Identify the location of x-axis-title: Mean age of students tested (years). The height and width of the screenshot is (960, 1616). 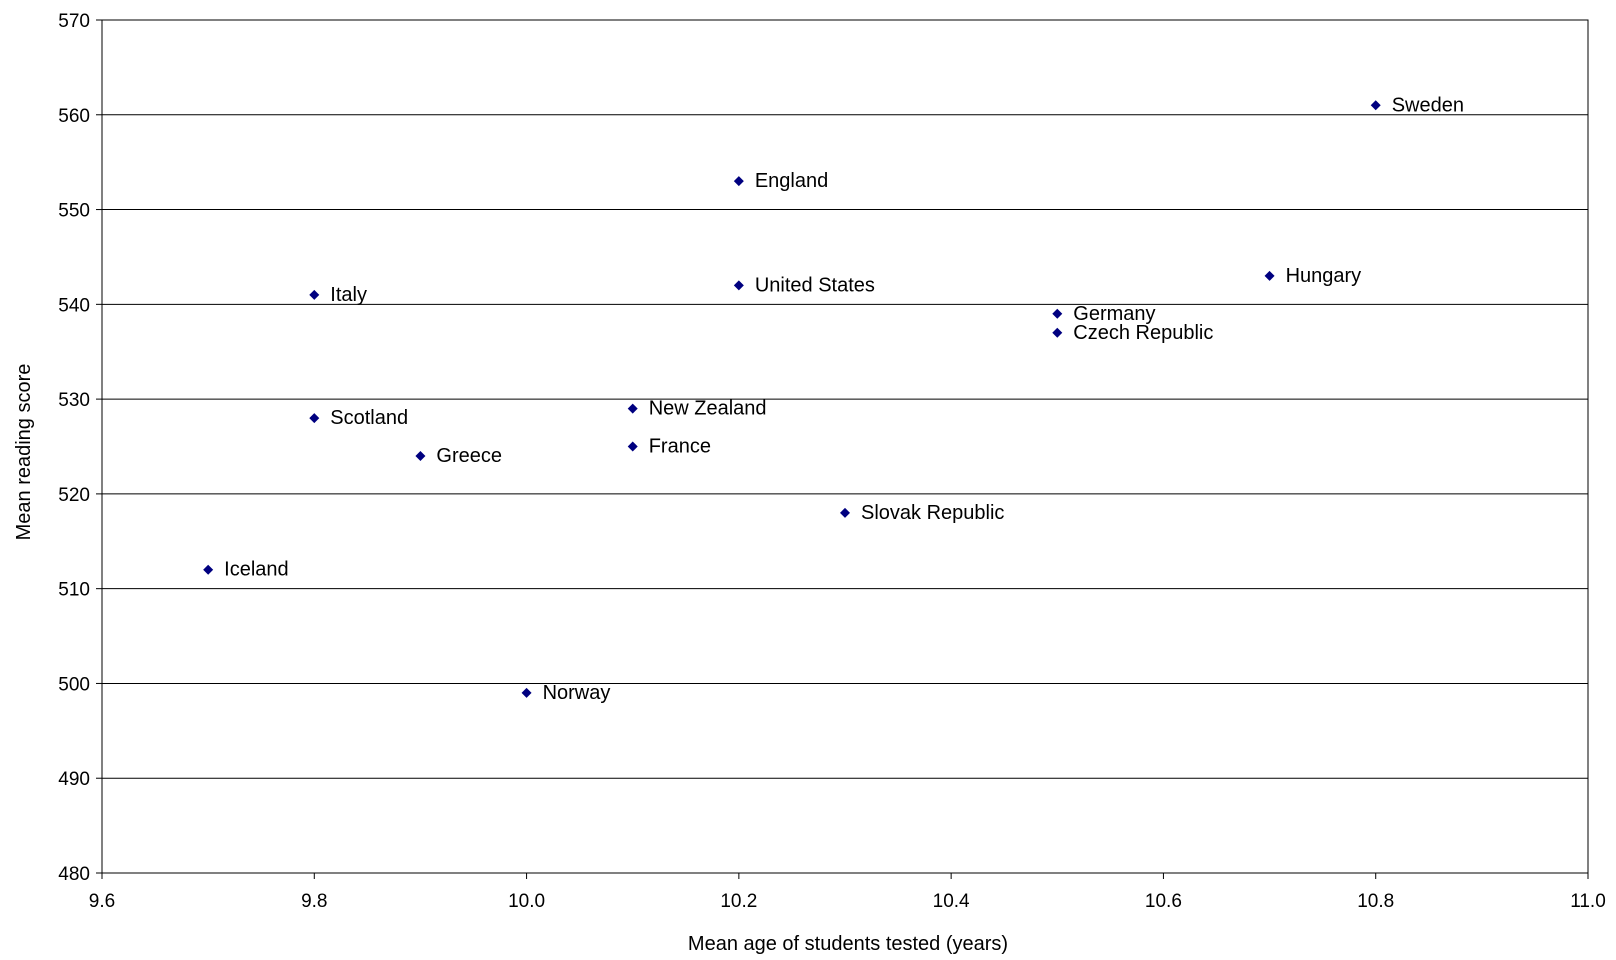
(848, 944).